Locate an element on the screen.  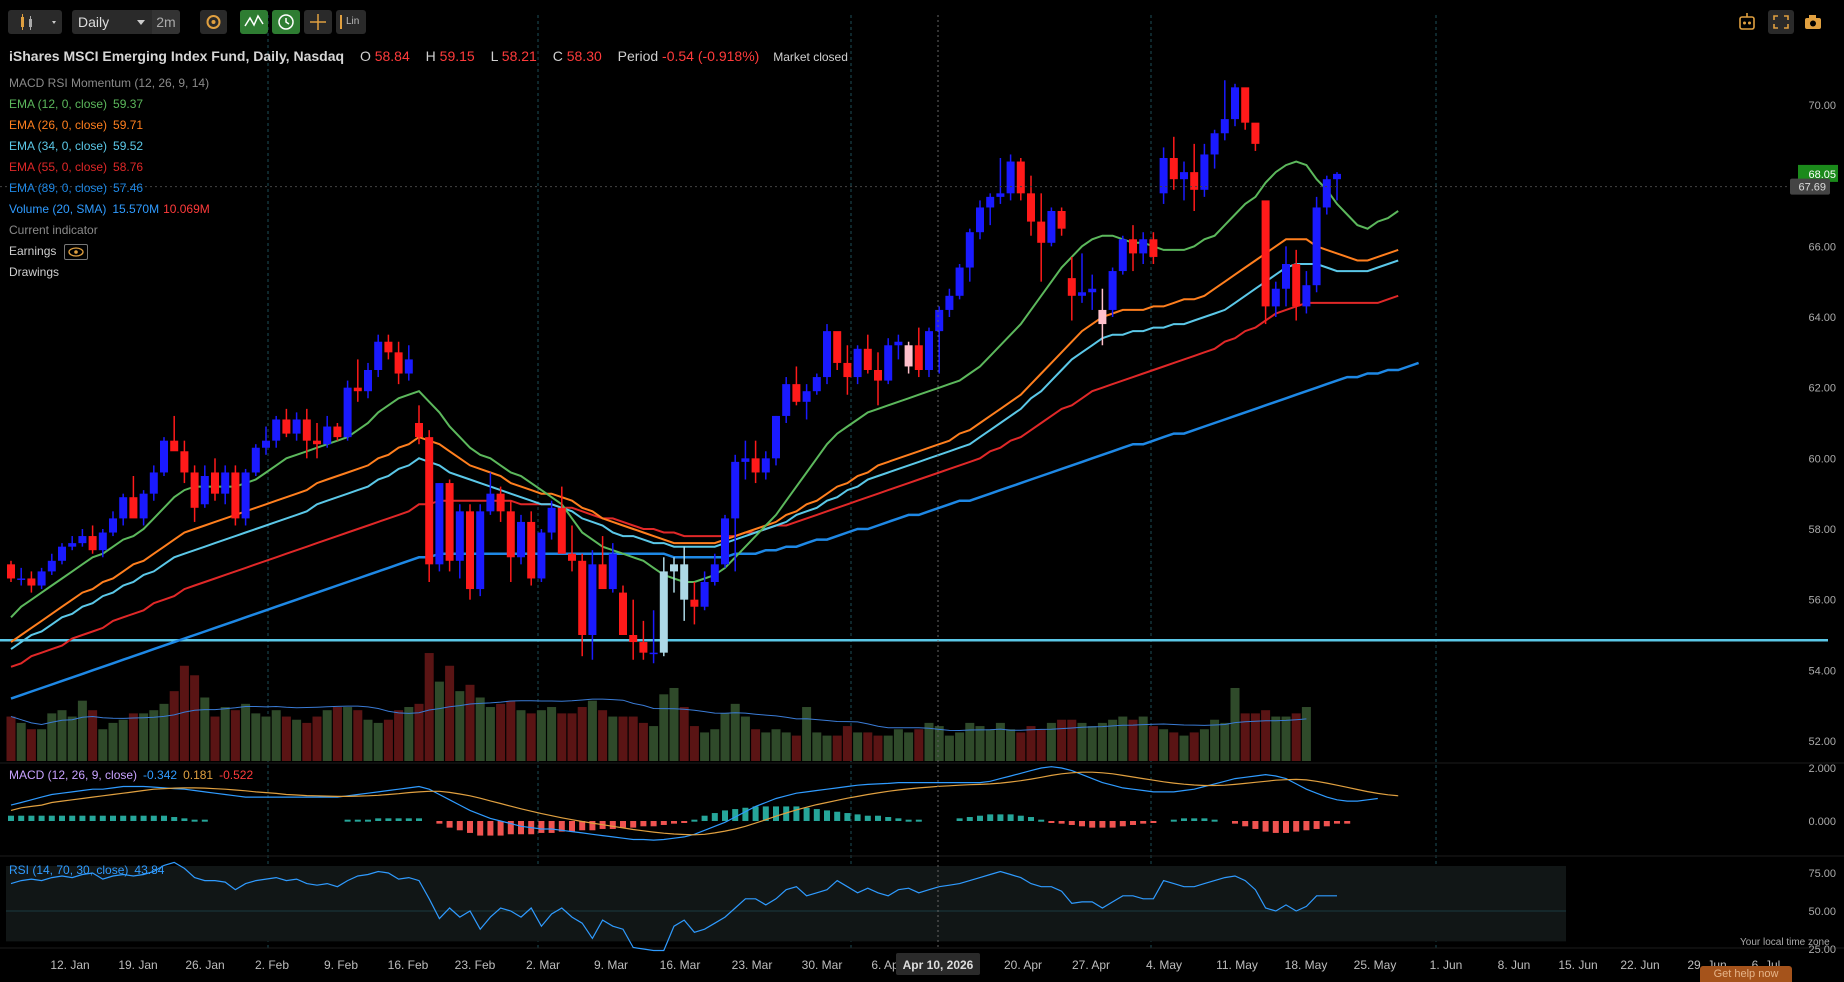
period-label: Period is located at coordinates (638, 56).